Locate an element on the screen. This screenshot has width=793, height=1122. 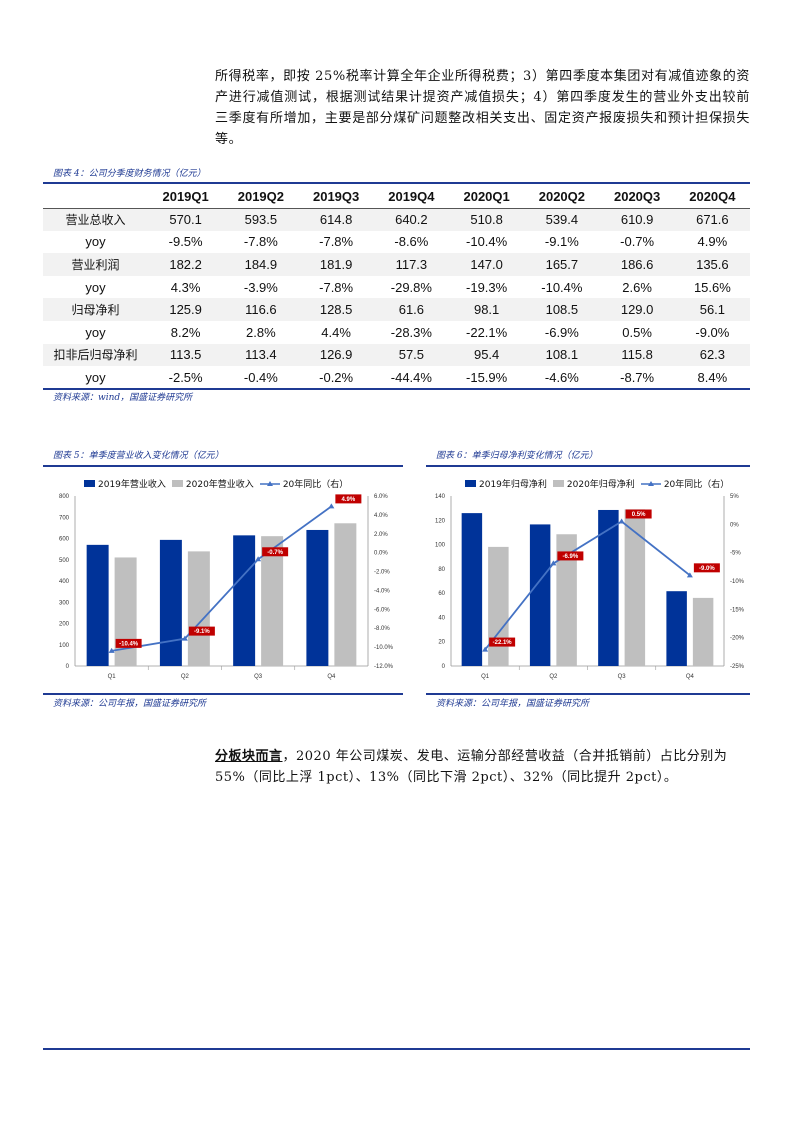
footer-rule is located at coordinates (396, 1049).